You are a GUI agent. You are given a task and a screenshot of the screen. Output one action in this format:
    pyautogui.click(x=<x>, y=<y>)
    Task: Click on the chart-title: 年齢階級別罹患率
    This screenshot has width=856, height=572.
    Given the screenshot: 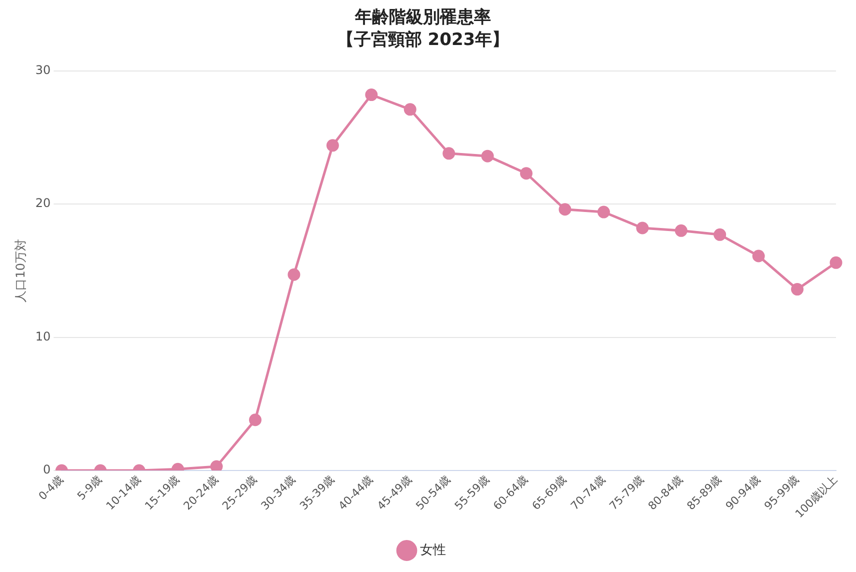 What is the action you would take?
    pyautogui.click(x=422, y=18)
    